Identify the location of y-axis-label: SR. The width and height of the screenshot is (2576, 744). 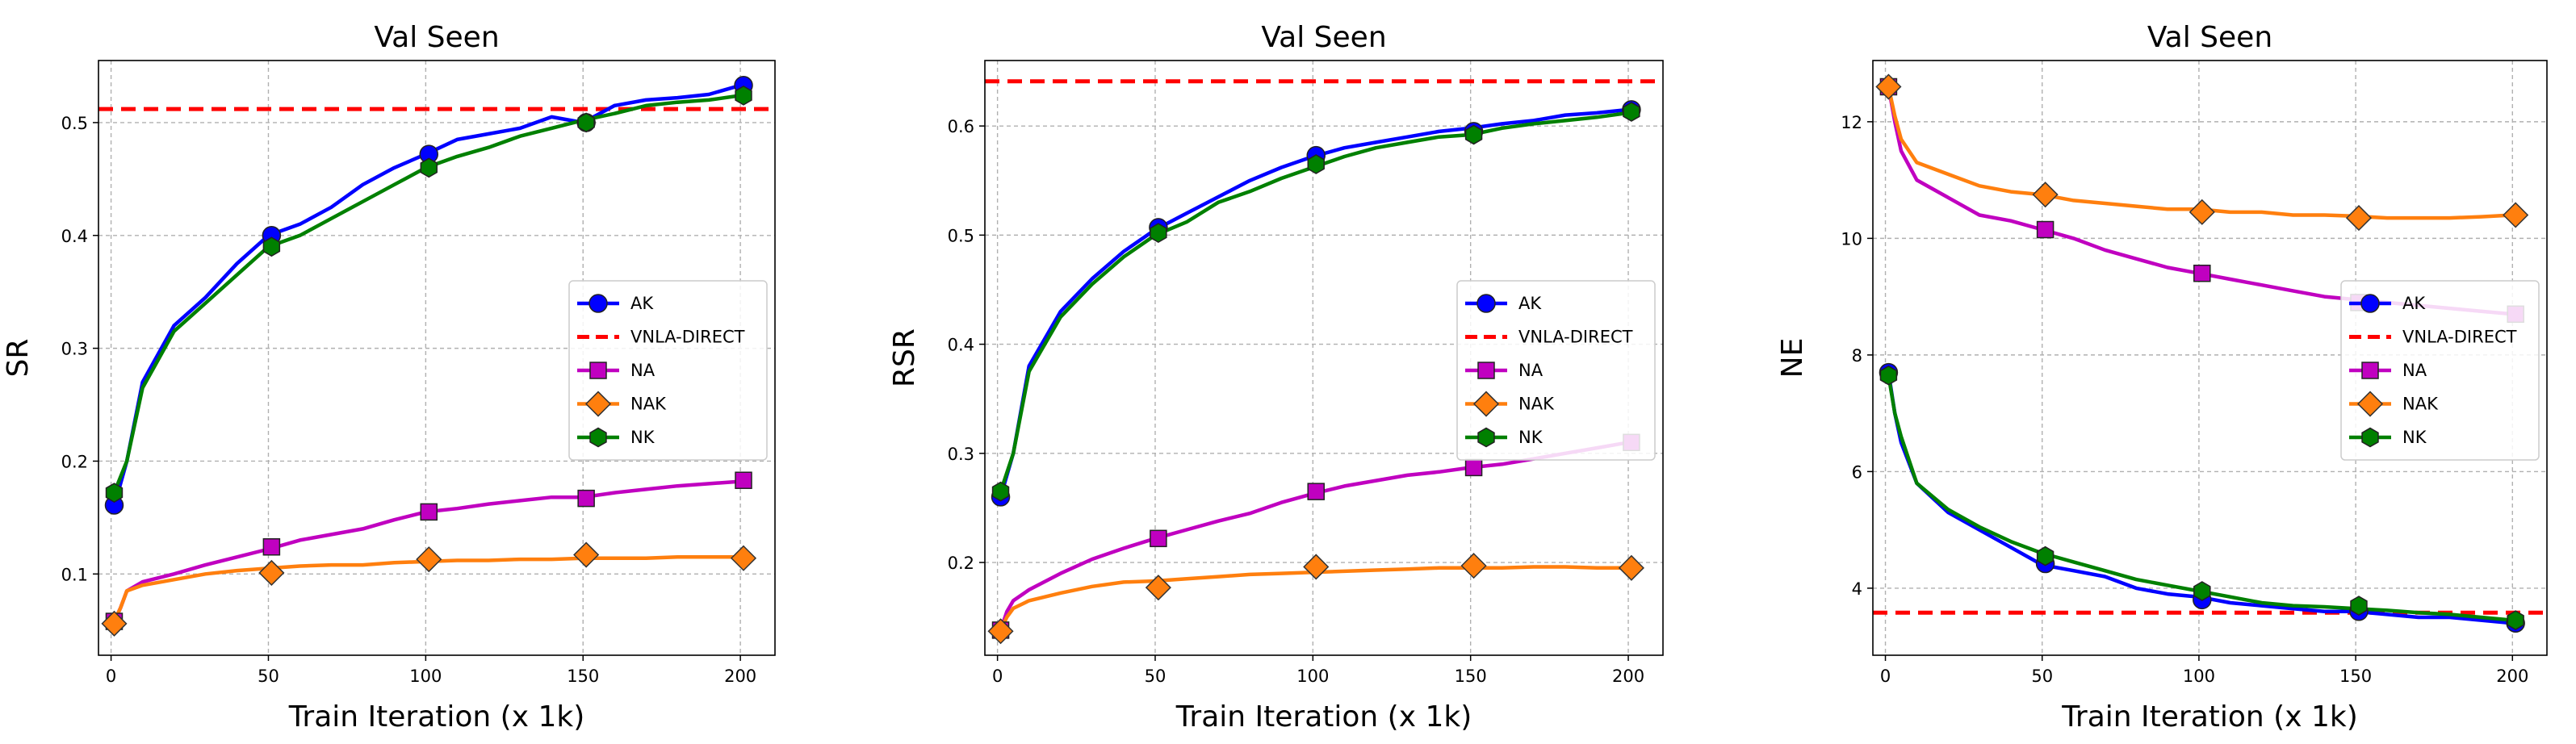
(18, 358).